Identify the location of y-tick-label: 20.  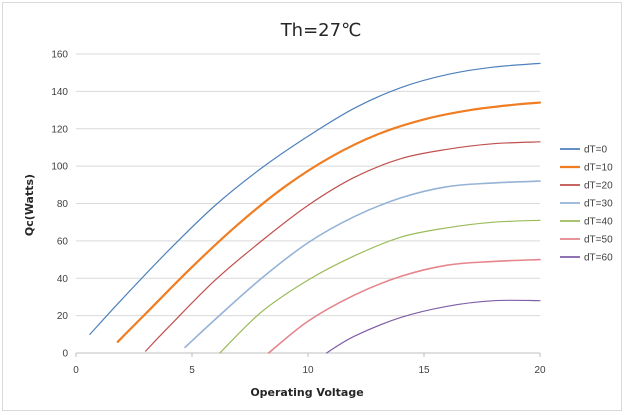
(63, 316).